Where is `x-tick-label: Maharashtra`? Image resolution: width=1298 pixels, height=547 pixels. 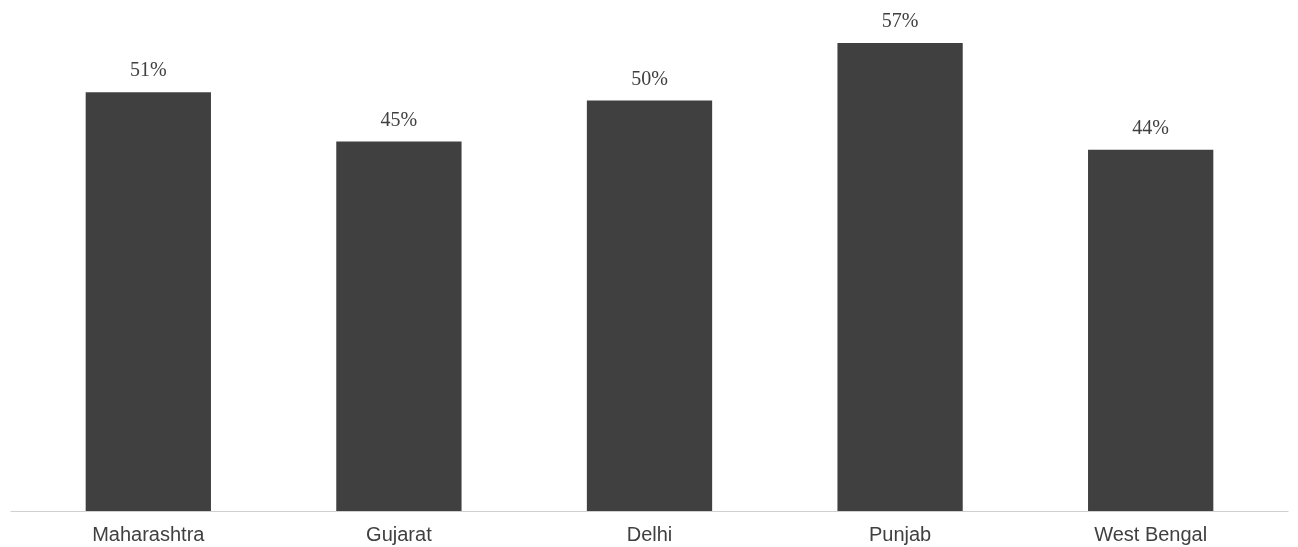 x-tick-label: Maharashtra is located at coordinates (149, 533).